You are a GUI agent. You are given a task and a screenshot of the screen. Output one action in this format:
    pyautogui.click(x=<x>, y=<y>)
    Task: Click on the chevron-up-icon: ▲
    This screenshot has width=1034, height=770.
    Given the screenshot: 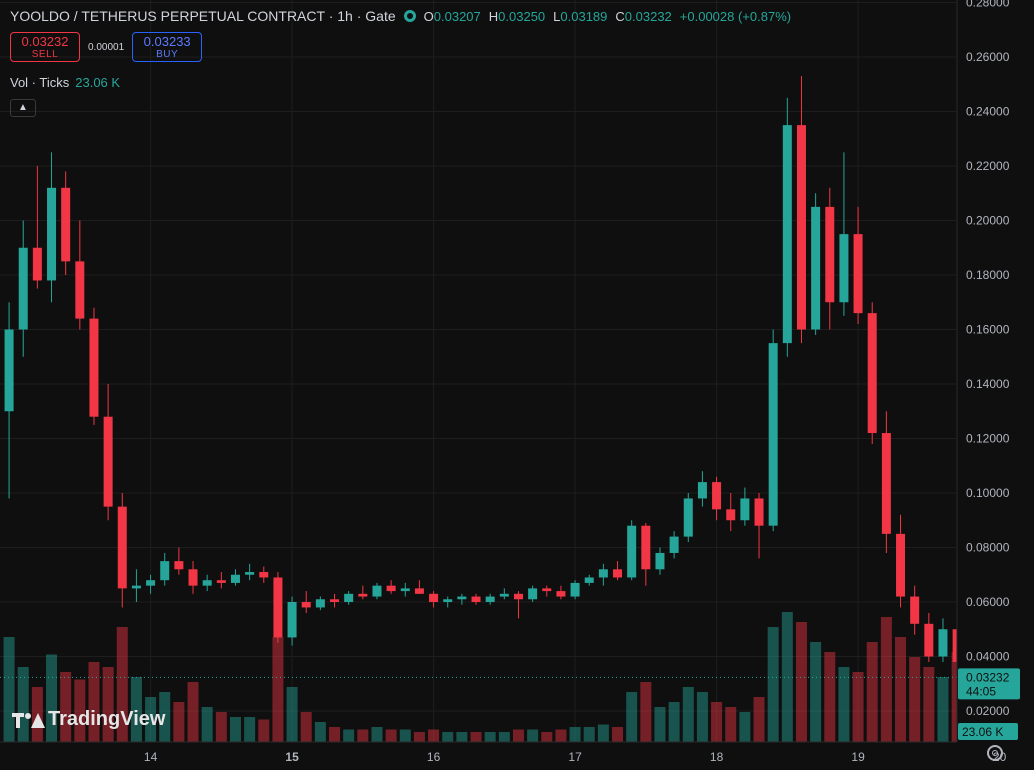 What is the action you would take?
    pyautogui.click(x=23, y=108)
    